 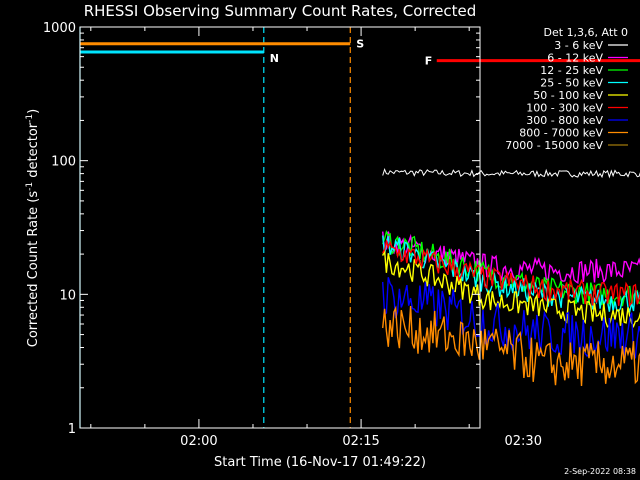 I want to click on y-axis-label: Corrected Count Rate (s-1 detector-1), so click(x=33, y=228).